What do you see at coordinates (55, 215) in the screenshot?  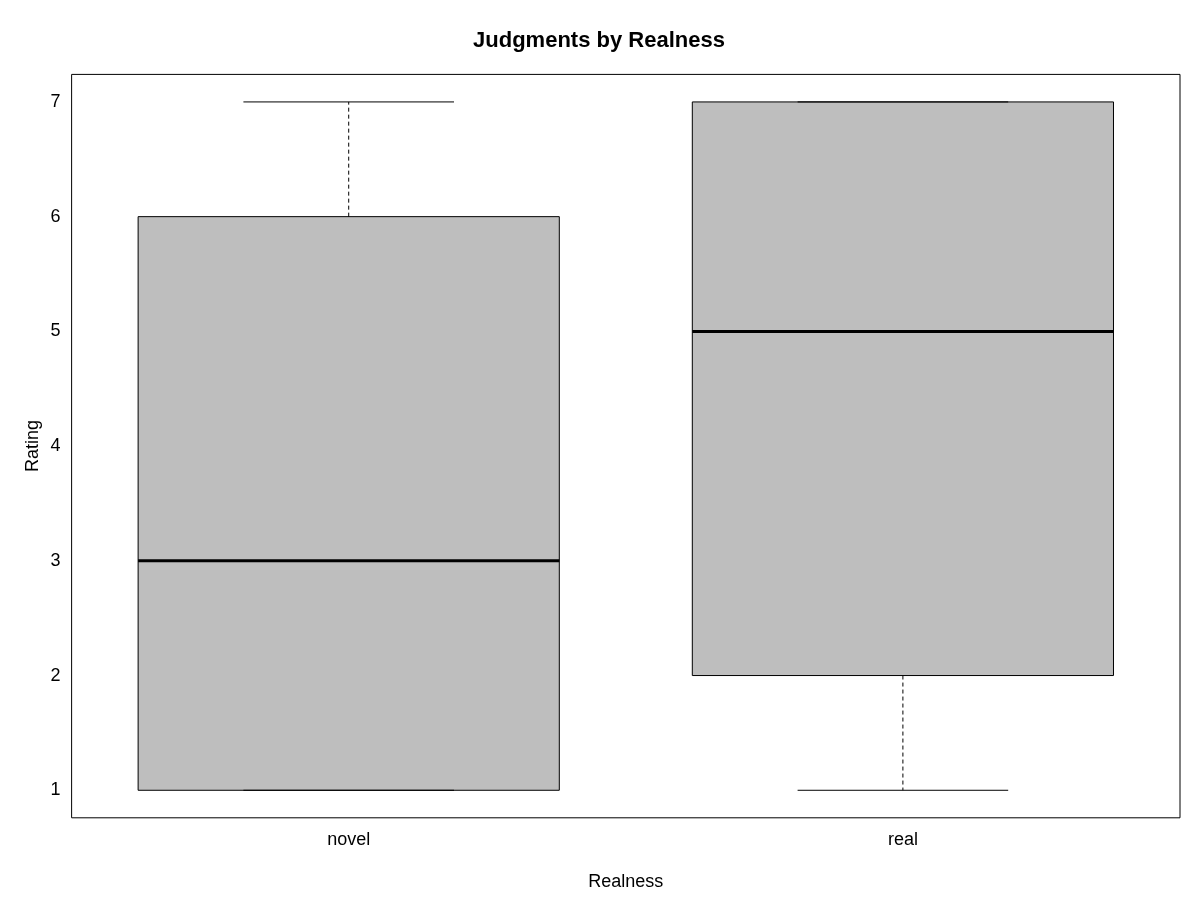 I see `y-tick-label: 6` at bounding box center [55, 215].